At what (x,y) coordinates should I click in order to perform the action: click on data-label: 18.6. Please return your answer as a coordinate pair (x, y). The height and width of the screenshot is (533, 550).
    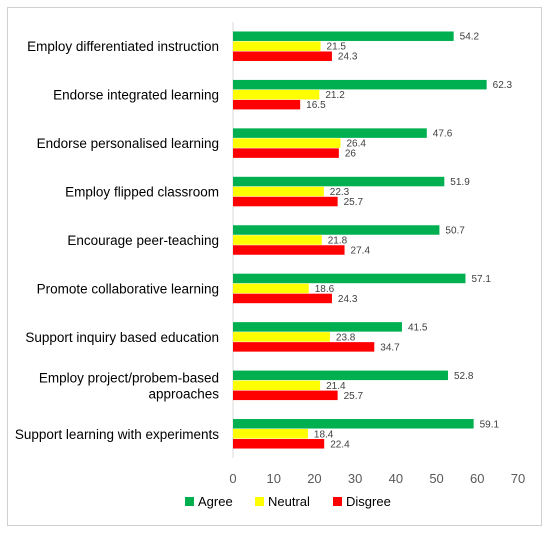
    Looking at the image, I should click on (325, 289).